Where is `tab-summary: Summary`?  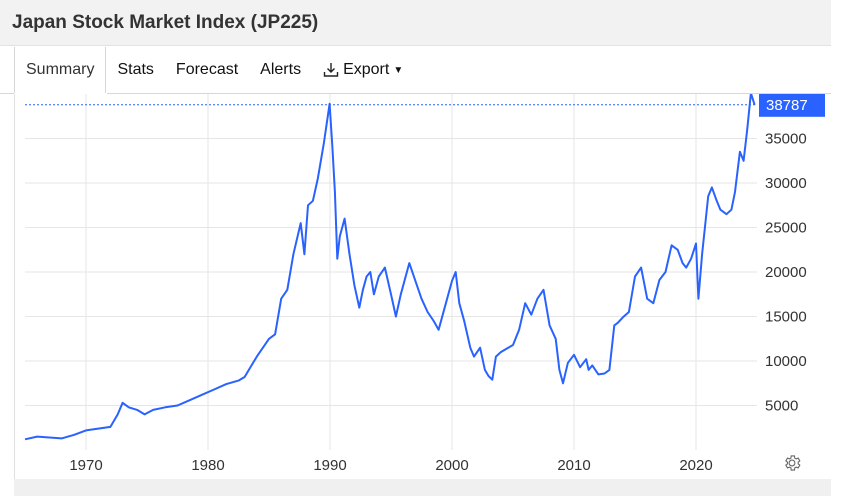 tab-summary: Summary is located at coordinates (60, 70).